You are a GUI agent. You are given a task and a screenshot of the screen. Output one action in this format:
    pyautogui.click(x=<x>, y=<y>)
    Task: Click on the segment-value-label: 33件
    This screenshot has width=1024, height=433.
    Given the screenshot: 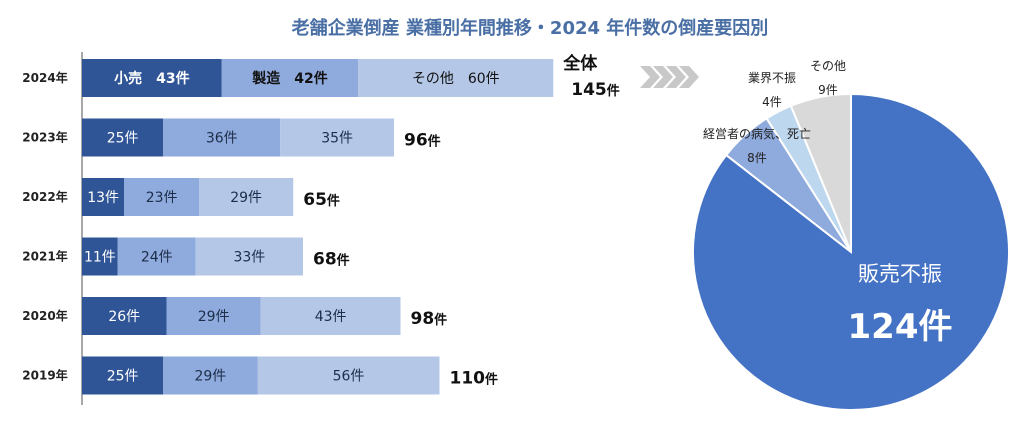 What is the action you would take?
    pyautogui.click(x=249, y=258)
    